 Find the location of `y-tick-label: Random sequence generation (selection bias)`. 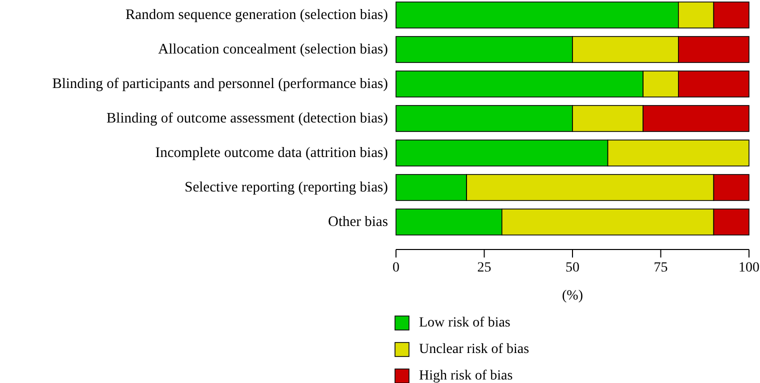

y-tick-label: Random sequence generation (selection bias) is located at coordinates (256, 15).